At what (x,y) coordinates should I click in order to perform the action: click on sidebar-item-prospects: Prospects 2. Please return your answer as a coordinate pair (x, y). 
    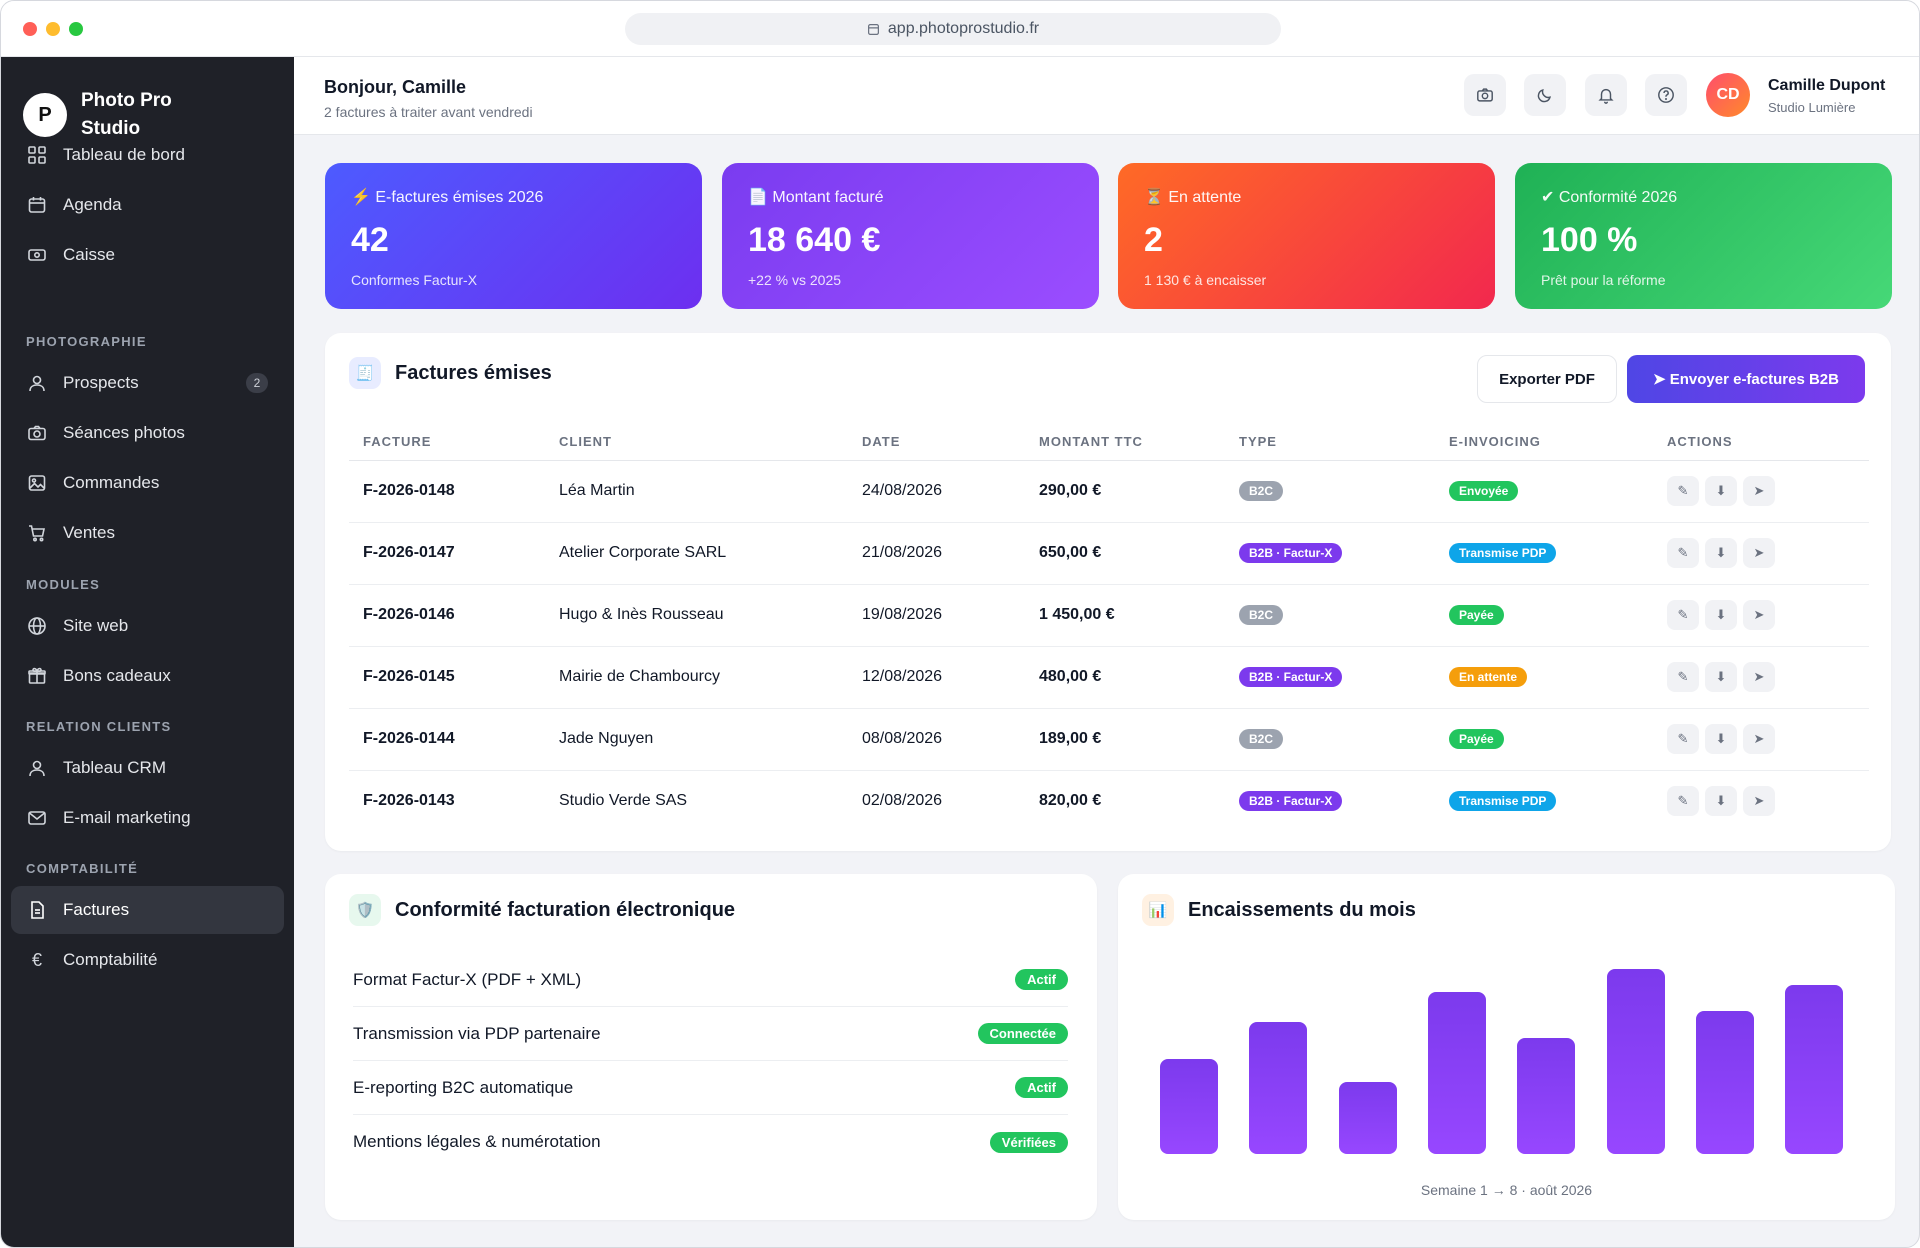
    Looking at the image, I should click on (147, 383).